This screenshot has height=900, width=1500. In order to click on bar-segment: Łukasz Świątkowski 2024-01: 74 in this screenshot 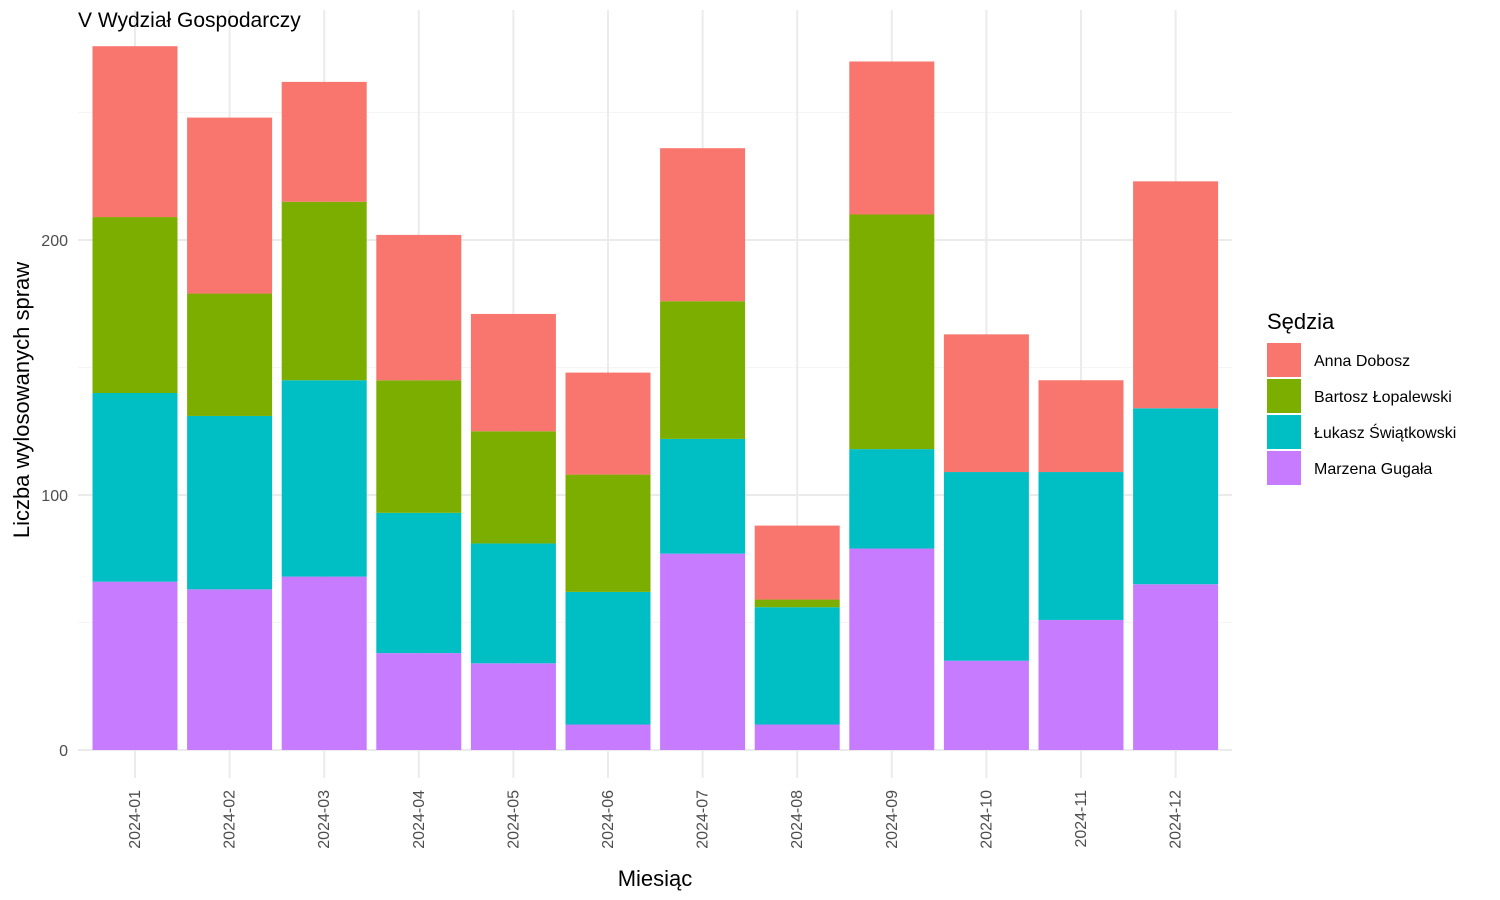, I will do `click(135, 487)`.